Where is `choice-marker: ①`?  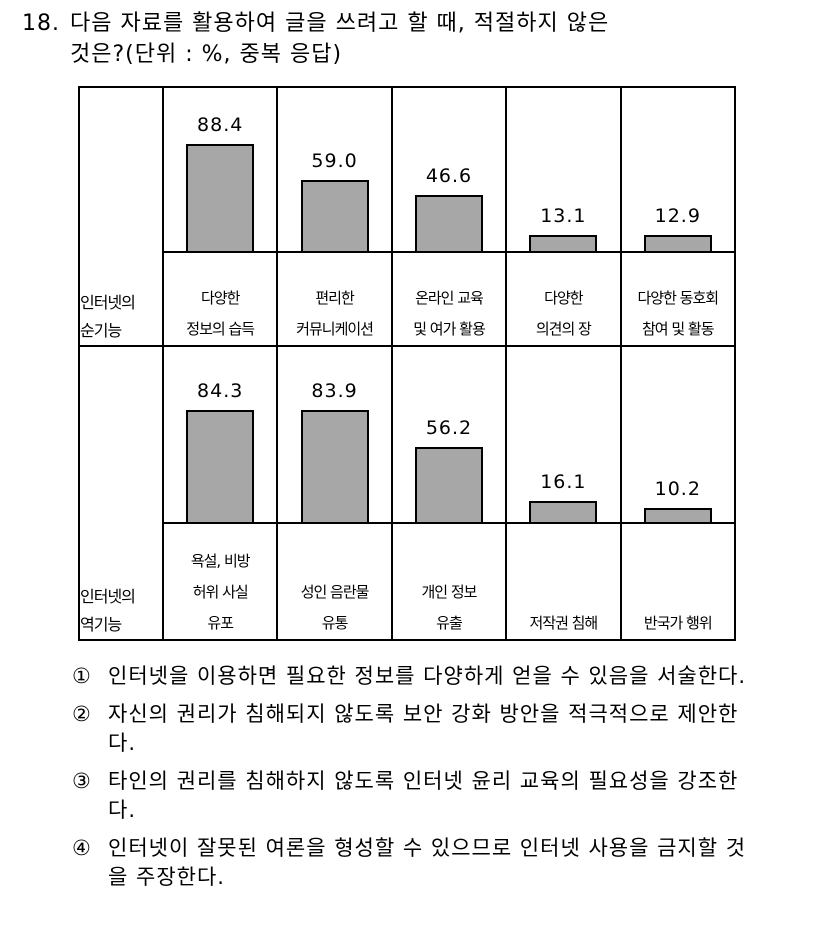
choice-marker: ① is located at coordinates (82, 676).